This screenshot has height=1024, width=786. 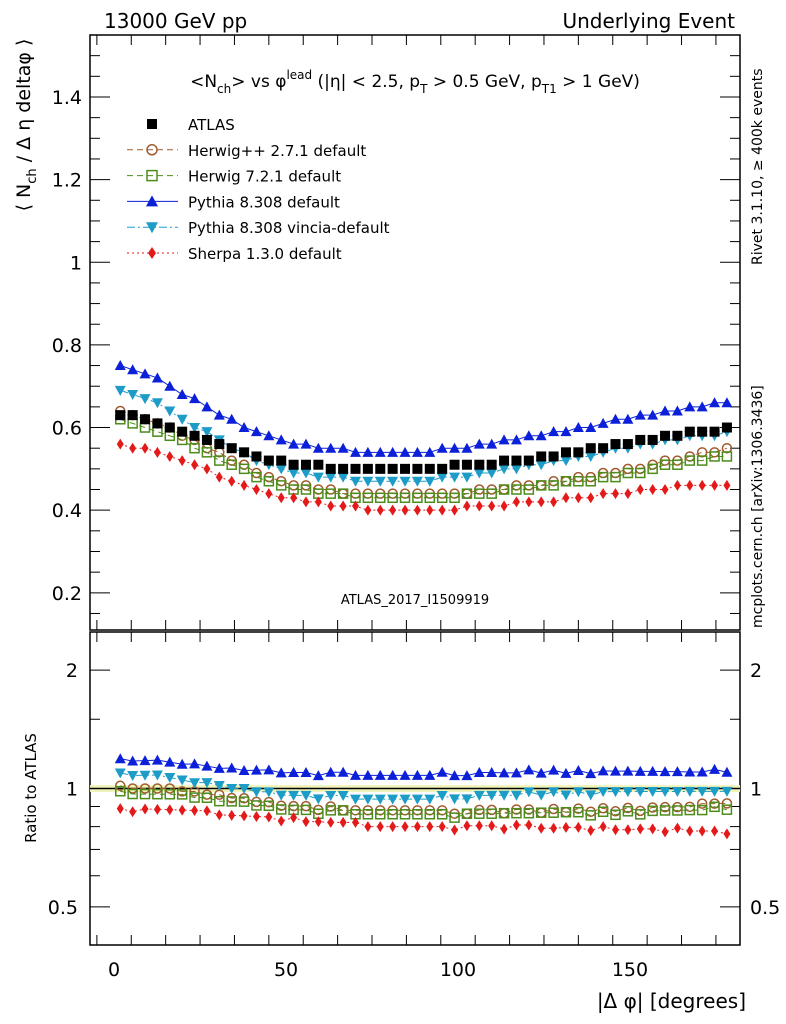 What do you see at coordinates (67, 511) in the screenshot?
I see `y-tick-label: 0.4` at bounding box center [67, 511].